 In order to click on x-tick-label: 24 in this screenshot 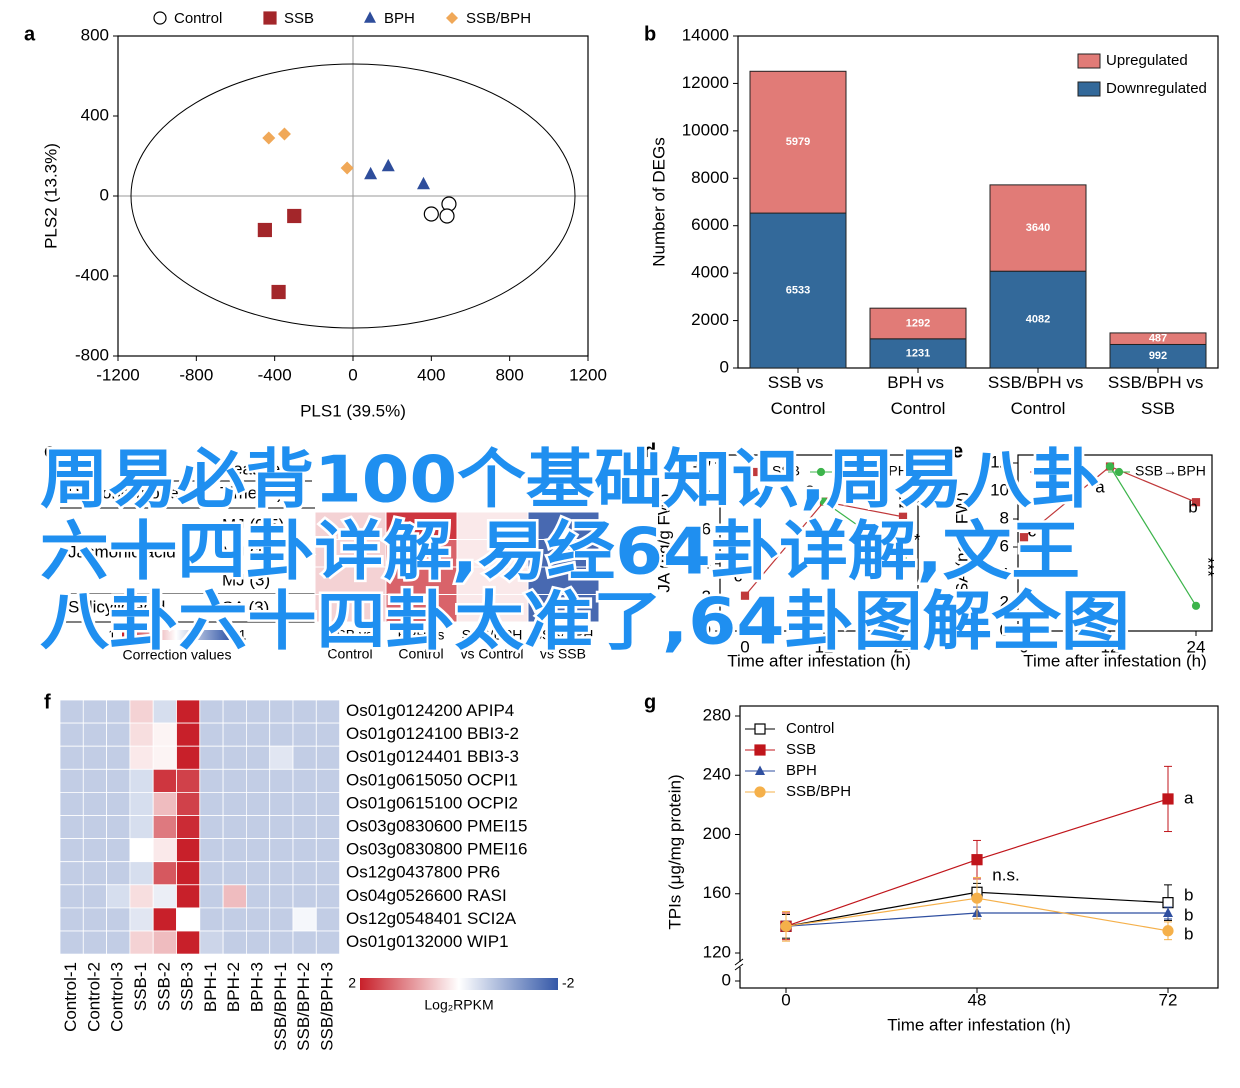, I will do `click(903, 646)`.